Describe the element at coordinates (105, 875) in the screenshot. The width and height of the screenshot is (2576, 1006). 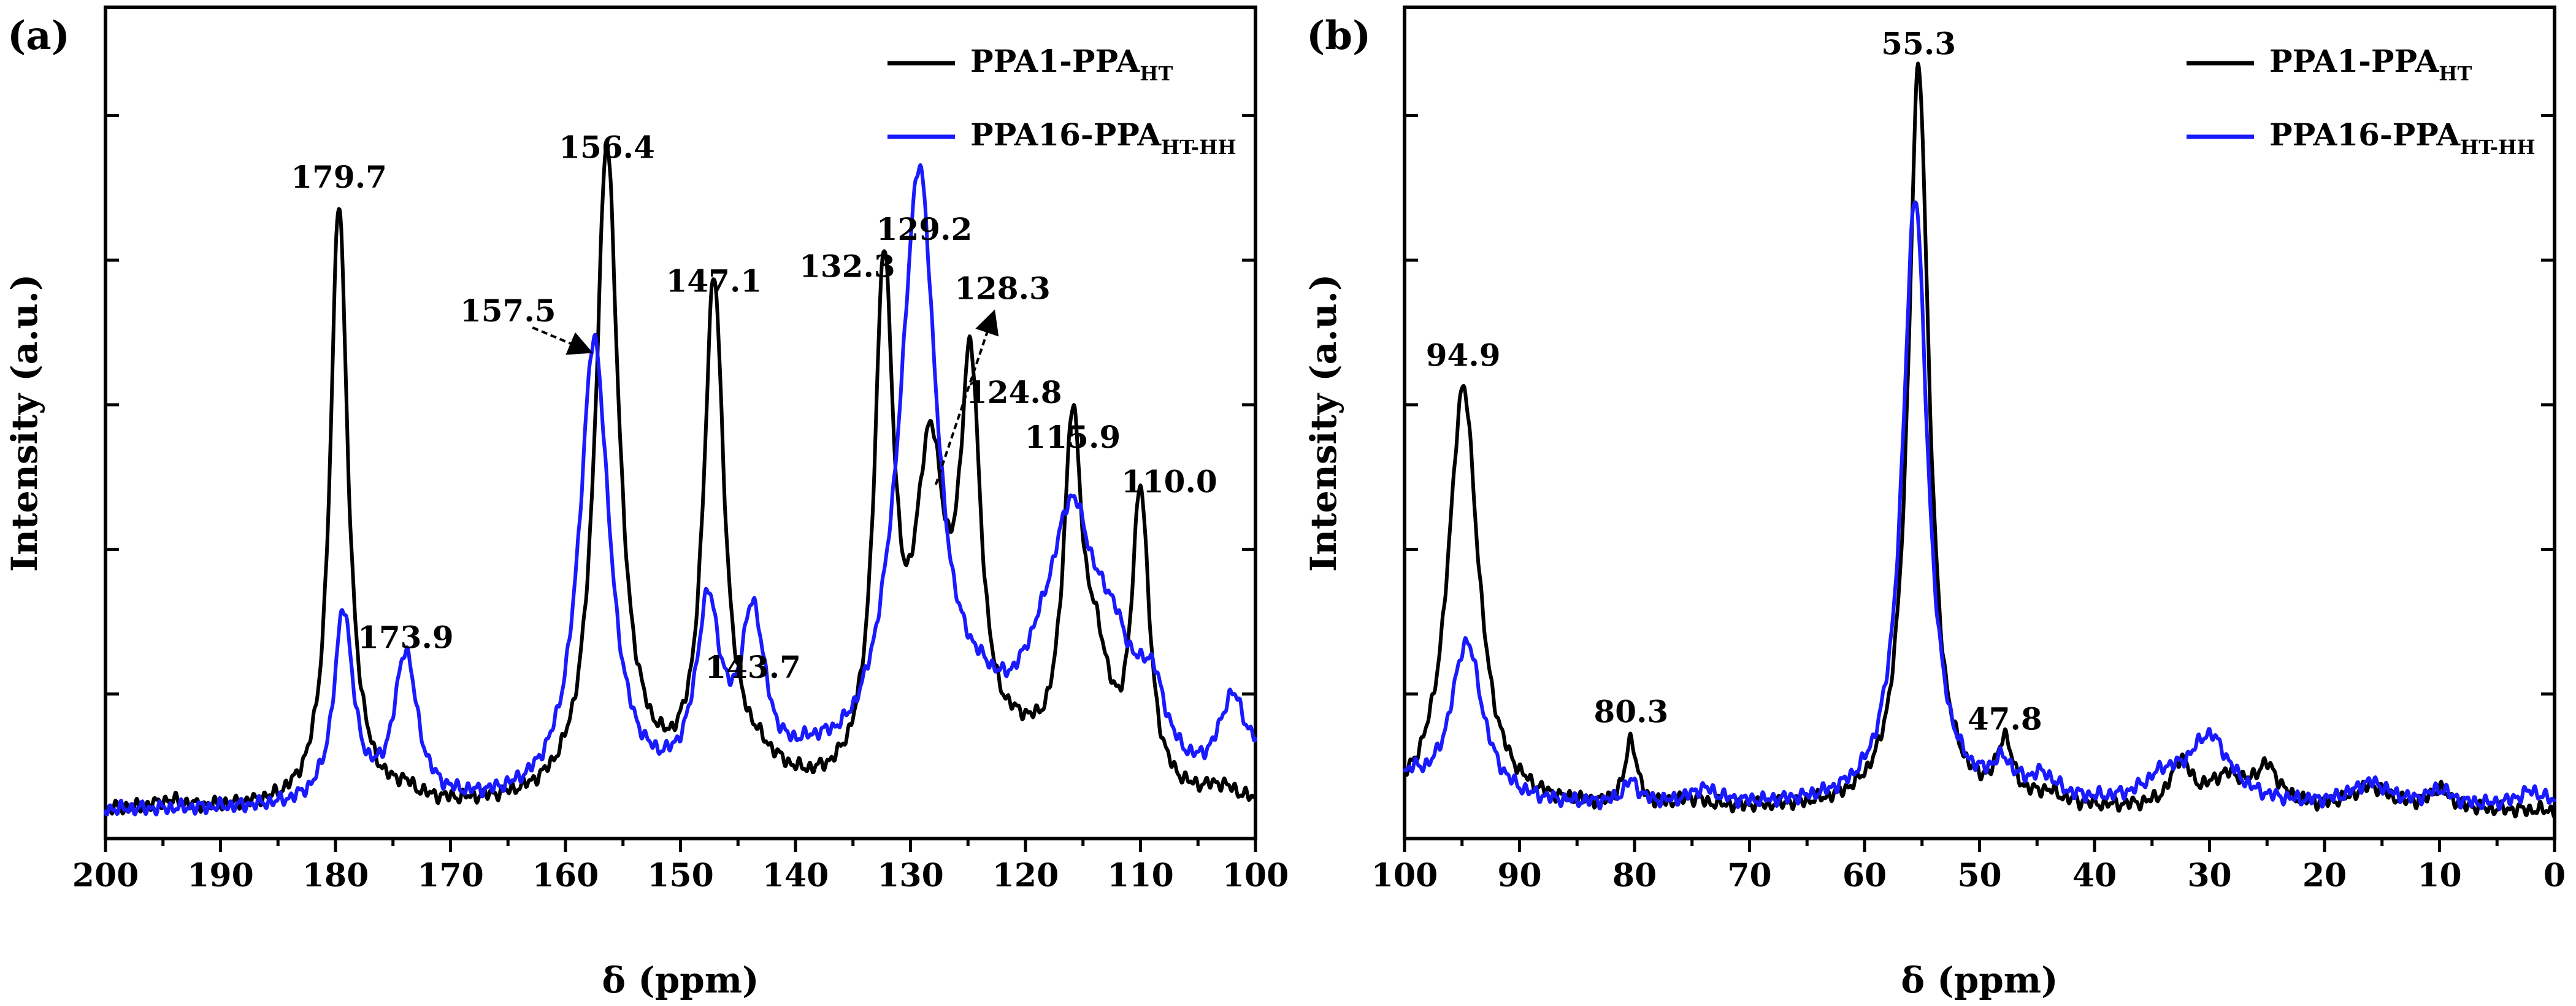
I see `x-tick-label: 200` at that location.